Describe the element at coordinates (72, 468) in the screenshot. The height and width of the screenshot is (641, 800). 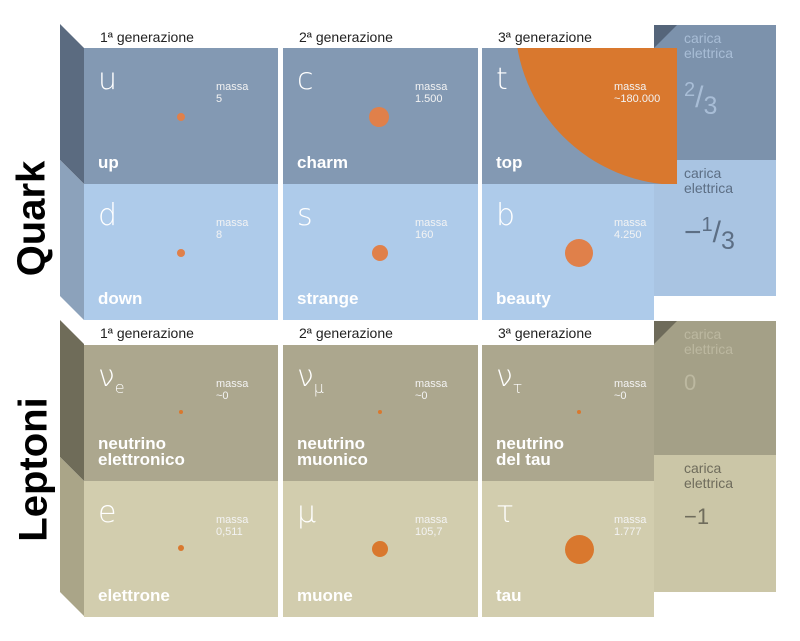
I see `lepton-side-edge` at that location.